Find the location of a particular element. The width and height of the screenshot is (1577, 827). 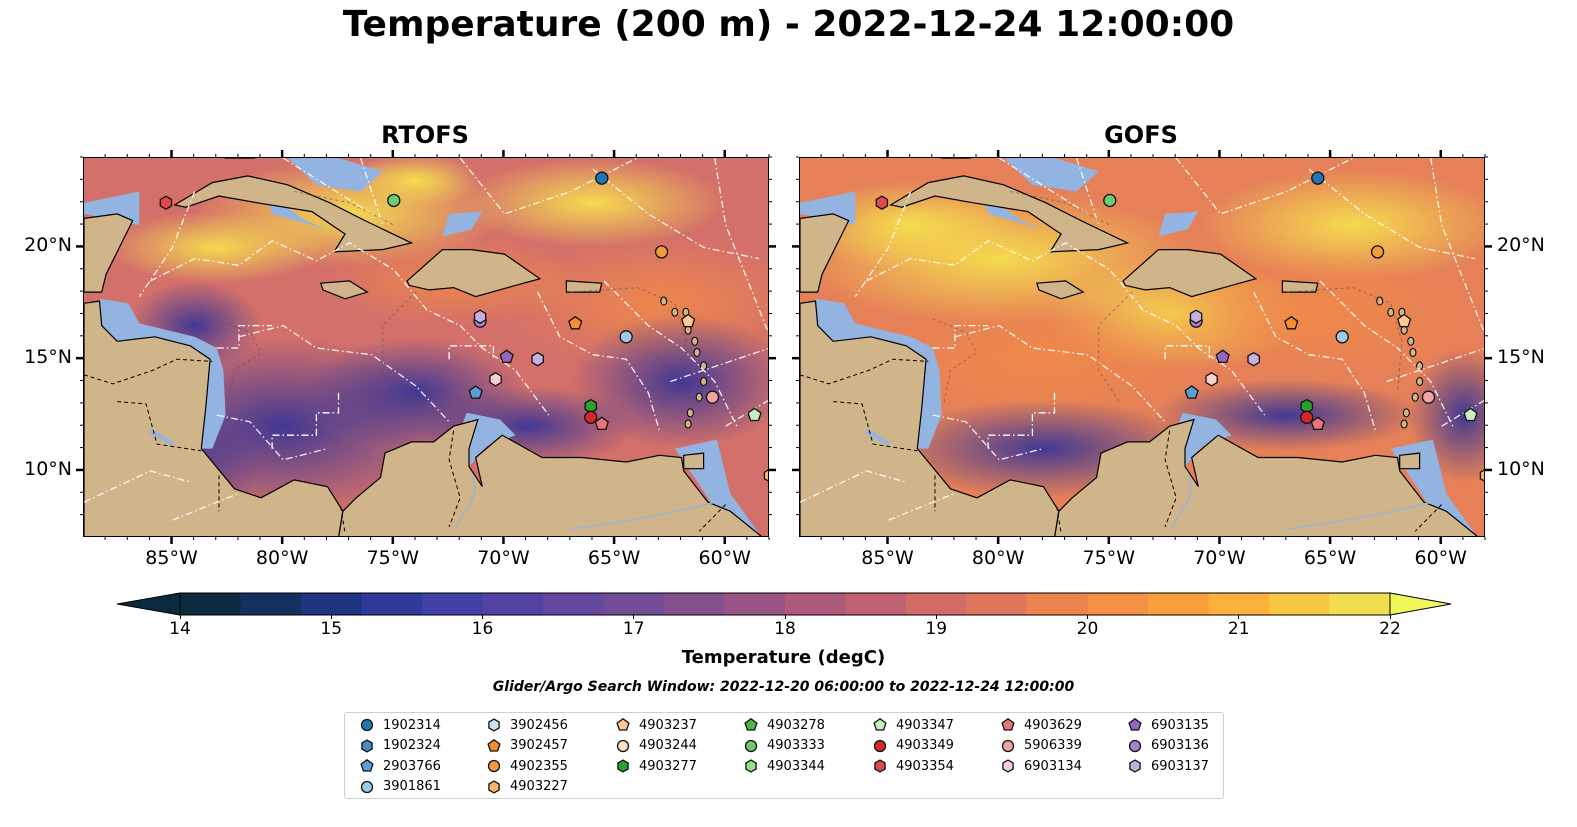

legend-entry-4903344: 4903344 is located at coordinates (784, 766).